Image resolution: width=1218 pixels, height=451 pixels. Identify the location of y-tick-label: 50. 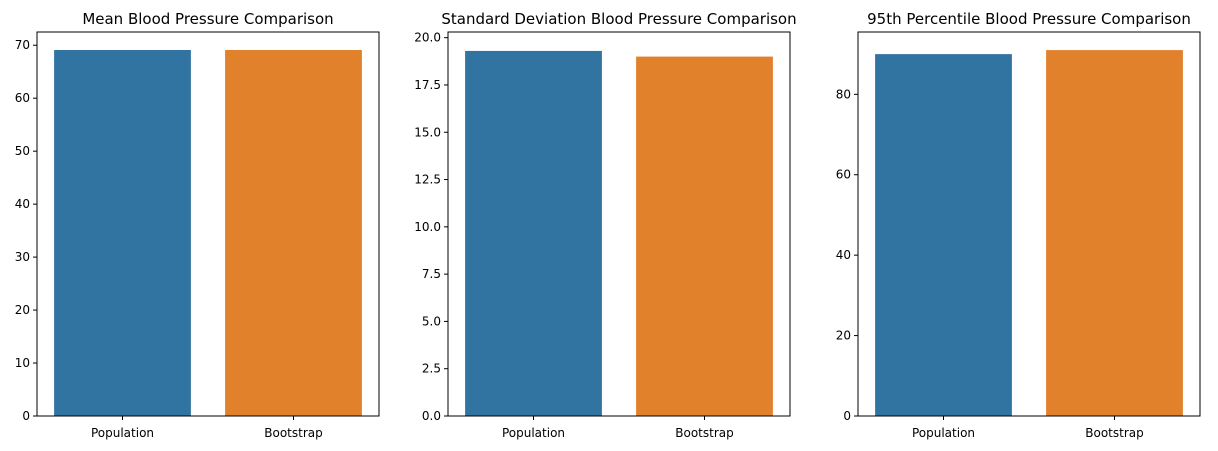
(22, 151).